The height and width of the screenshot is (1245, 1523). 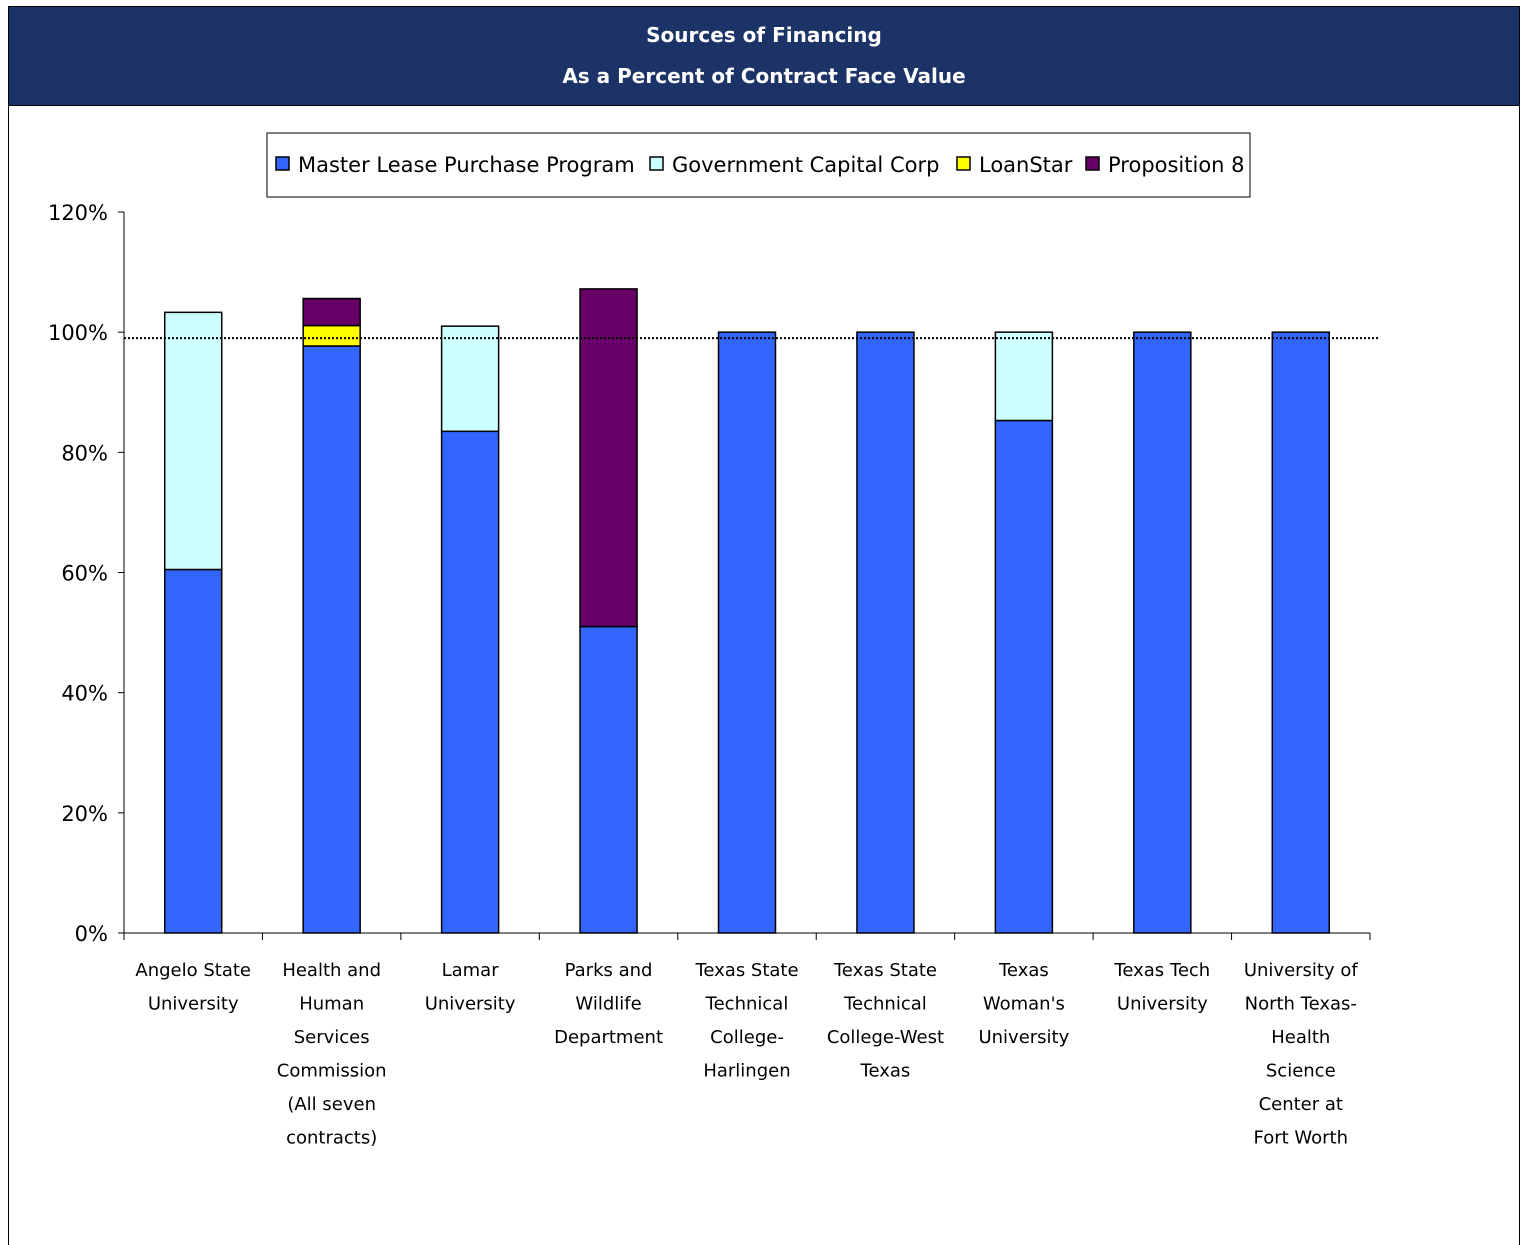 I want to click on x-tick-label: Texas State Technical College-West Texas, so click(x=885, y=1021).